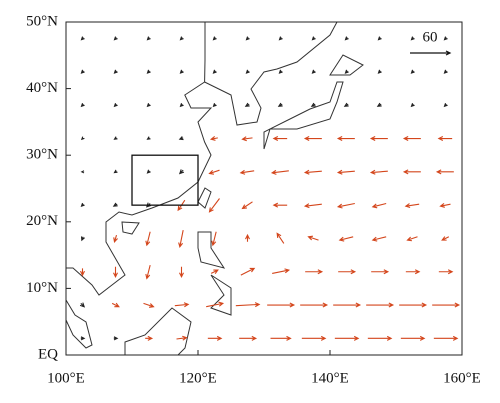  What do you see at coordinates (198, 378) in the screenshot?
I see `x-tick-label: 120°E` at bounding box center [198, 378].